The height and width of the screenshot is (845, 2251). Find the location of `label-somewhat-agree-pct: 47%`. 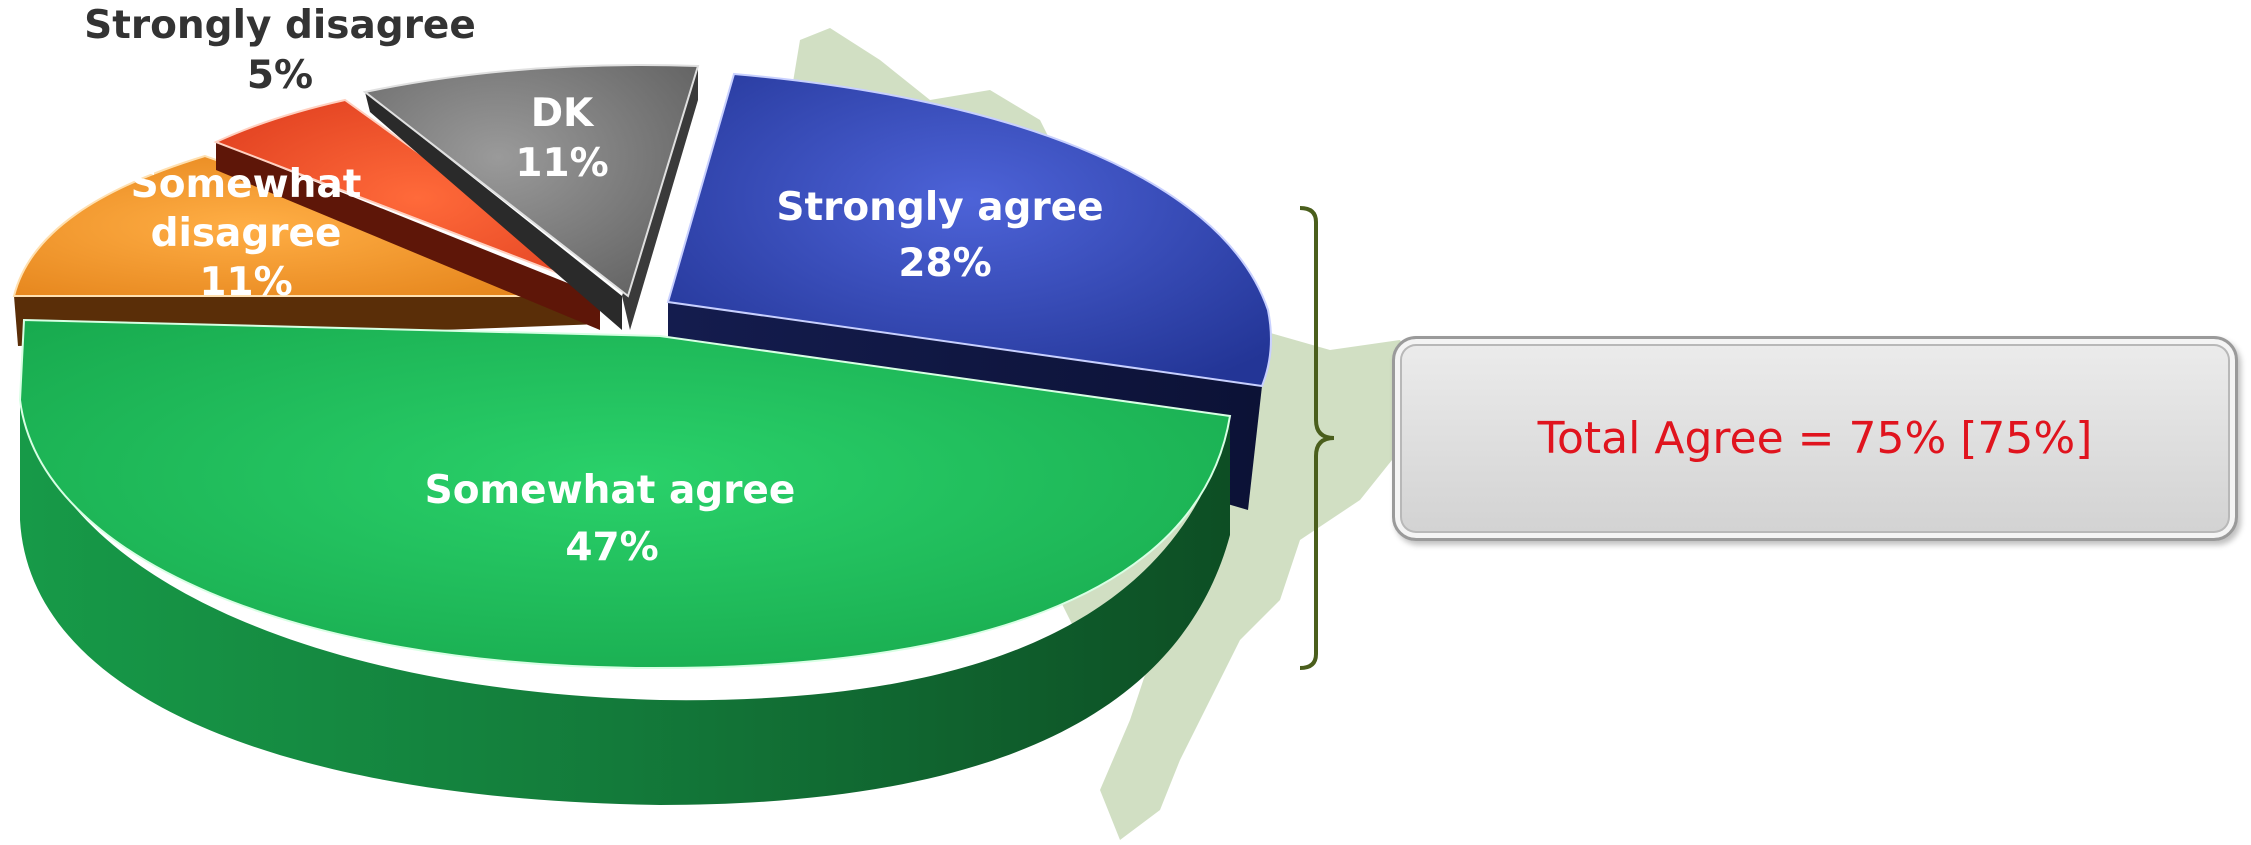

label-somewhat-agree-pct: 47% is located at coordinates (611, 547).